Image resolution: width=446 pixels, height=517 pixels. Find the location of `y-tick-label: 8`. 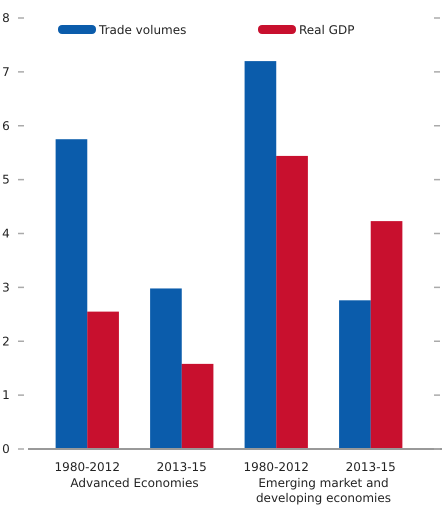

y-tick-label: 8 is located at coordinates (6, 18).